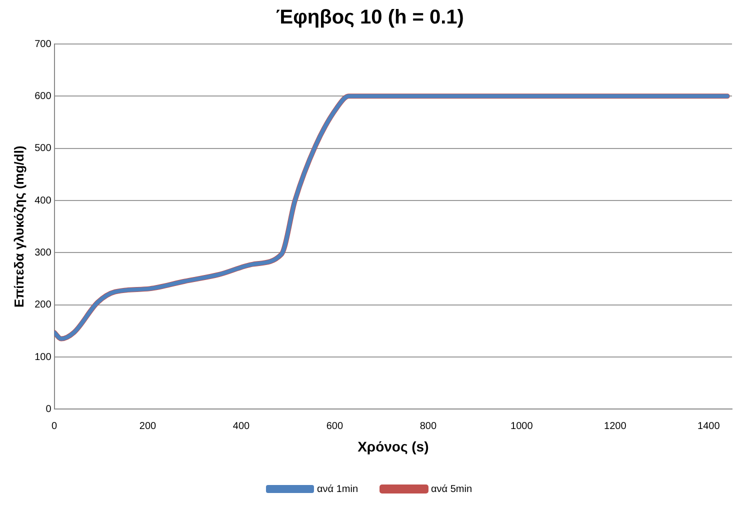 The image size is (752, 512). I want to click on y-tick-label: 100, so click(43, 357).